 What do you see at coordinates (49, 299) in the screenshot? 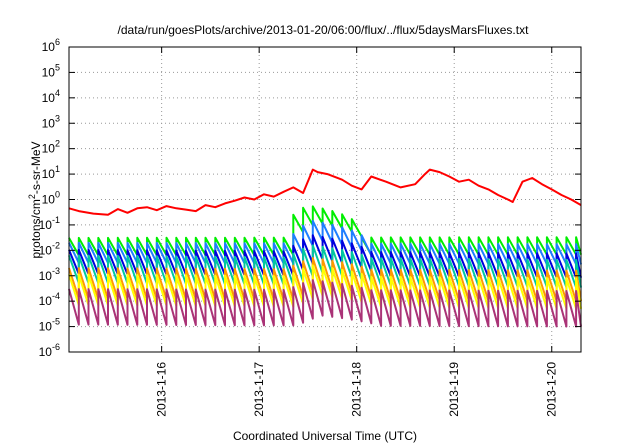
I see `y-tick-label: 10⁻⁴` at bounding box center [49, 299].